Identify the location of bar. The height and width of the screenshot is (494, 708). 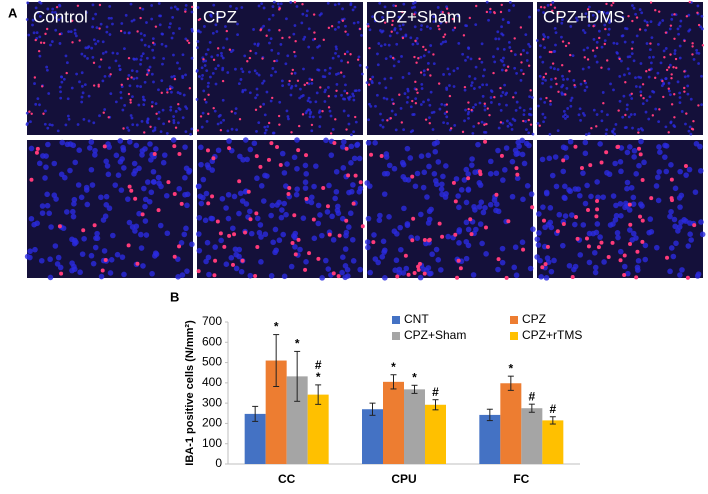
(532, 436).